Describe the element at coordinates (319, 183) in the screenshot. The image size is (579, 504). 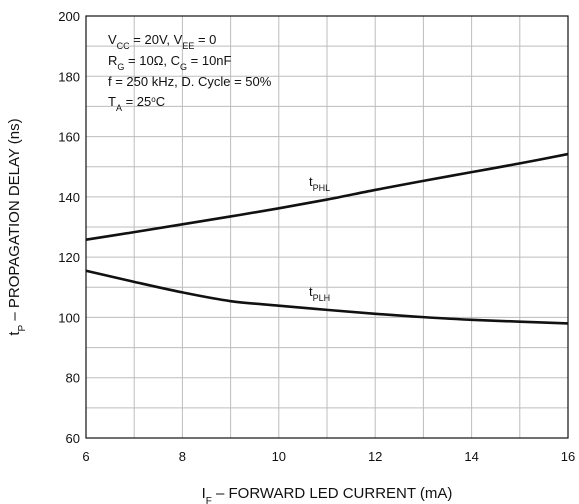
I see `series-label-tphl: tPHL` at that location.